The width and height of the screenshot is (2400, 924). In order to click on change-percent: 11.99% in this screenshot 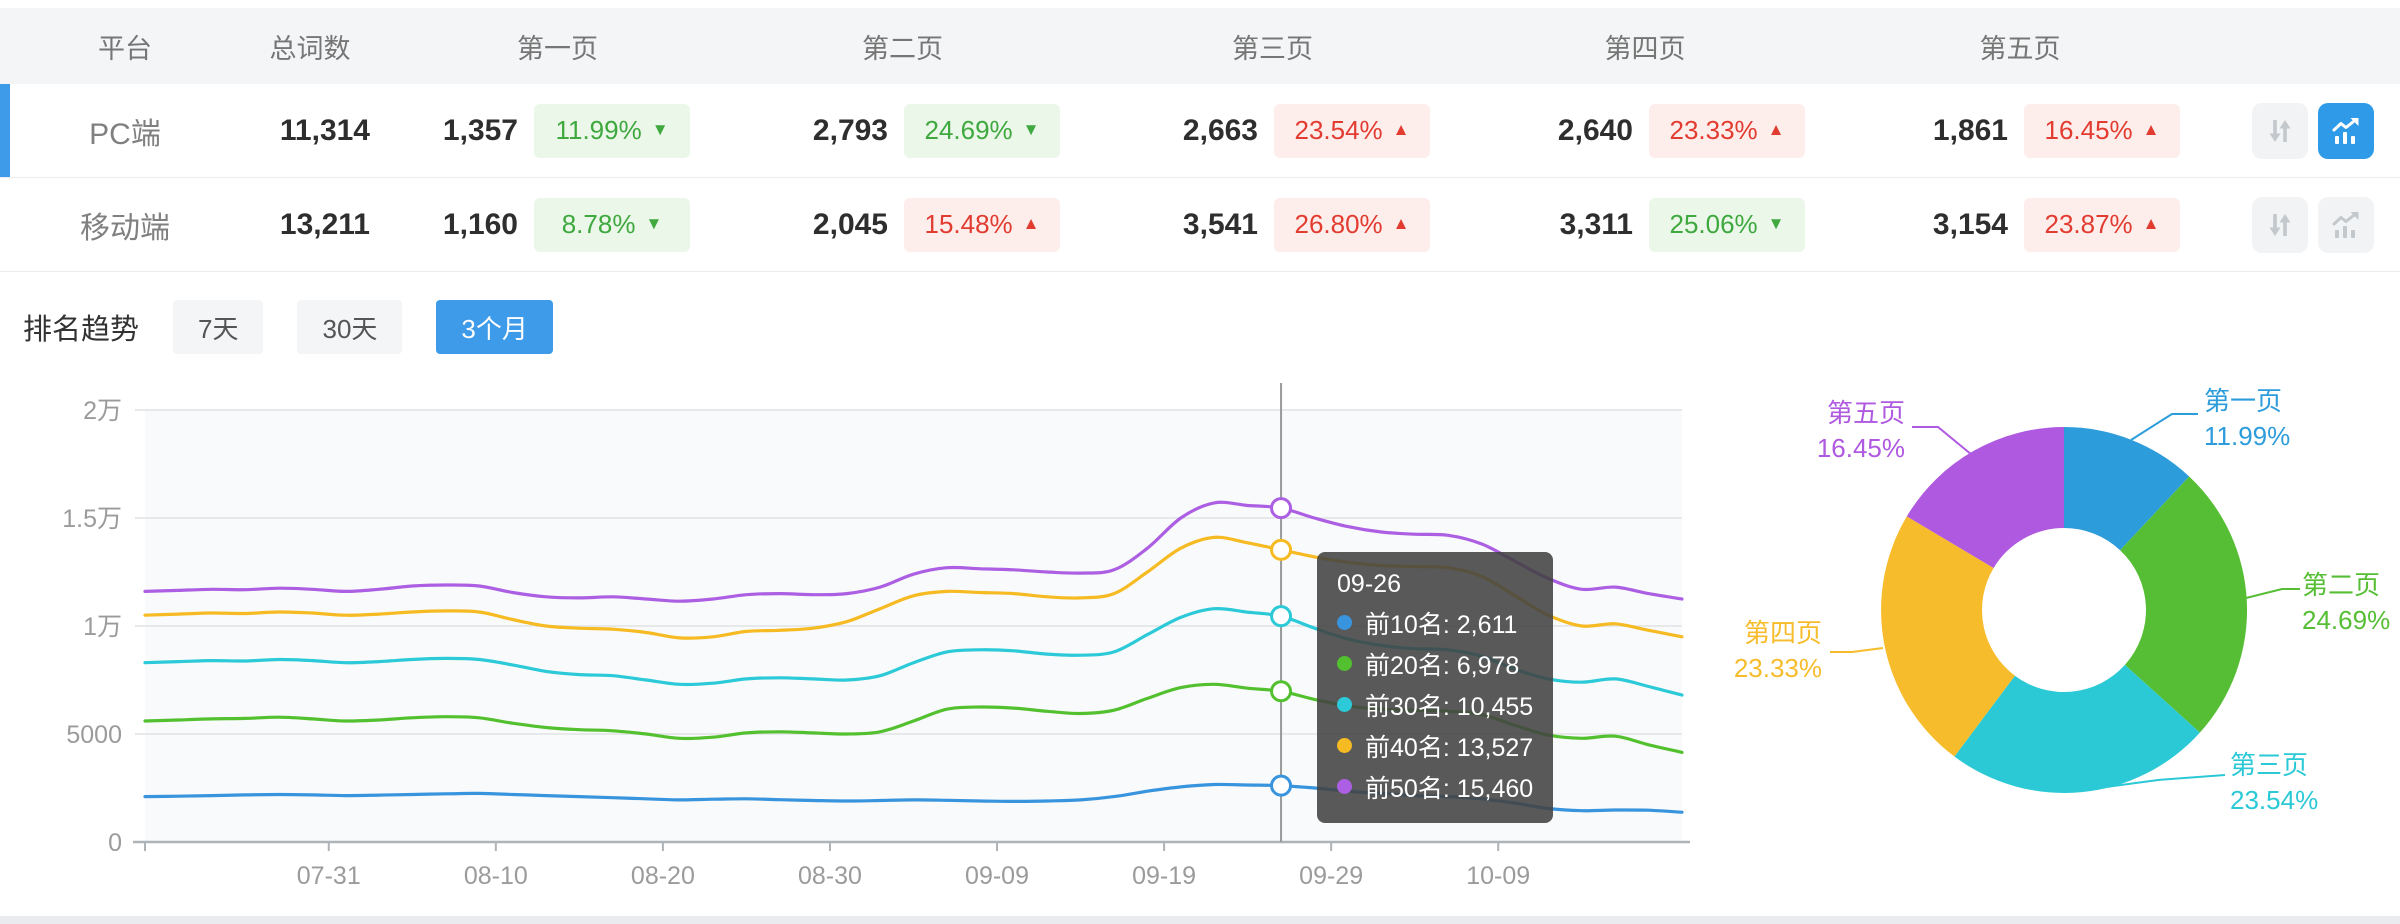, I will do `click(598, 130)`.